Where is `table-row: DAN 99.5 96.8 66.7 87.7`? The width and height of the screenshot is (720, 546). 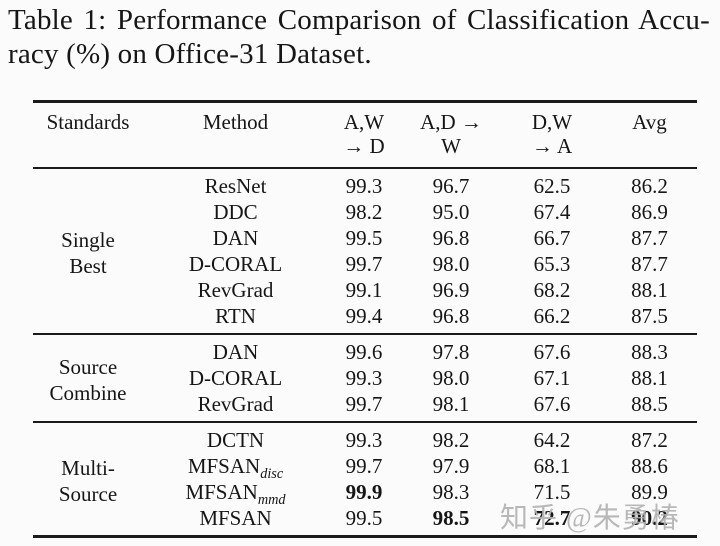
table-row: DAN 99.5 96.8 66.7 87.7 is located at coordinates (365, 238).